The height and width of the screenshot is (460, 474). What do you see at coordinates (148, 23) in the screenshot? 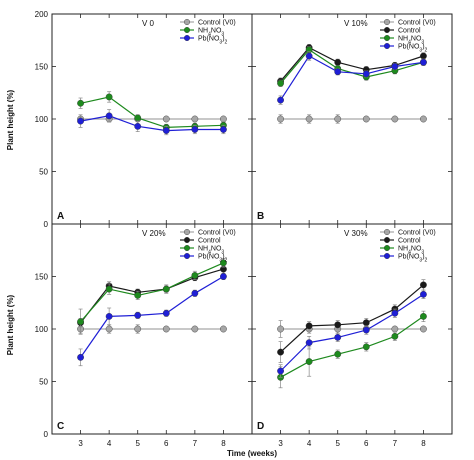
I see `panel-title: V 0` at bounding box center [148, 23].